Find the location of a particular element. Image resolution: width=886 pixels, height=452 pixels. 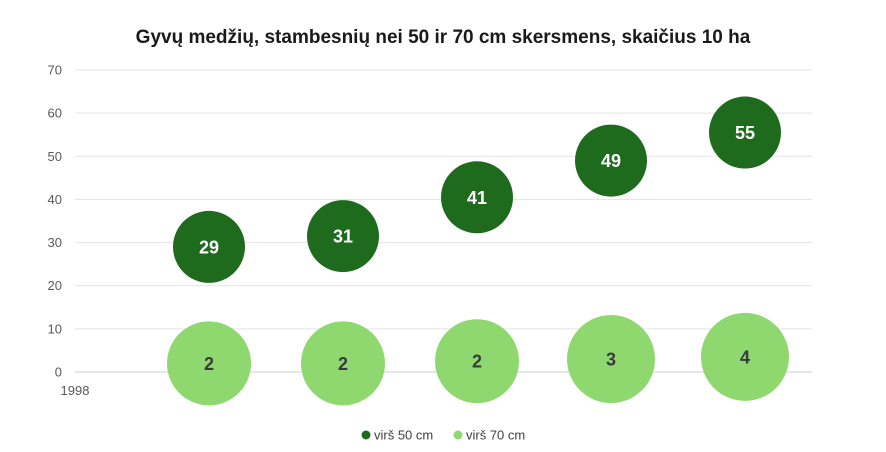

legend: virš 50 cm virš 70 cm is located at coordinates (443, 435).